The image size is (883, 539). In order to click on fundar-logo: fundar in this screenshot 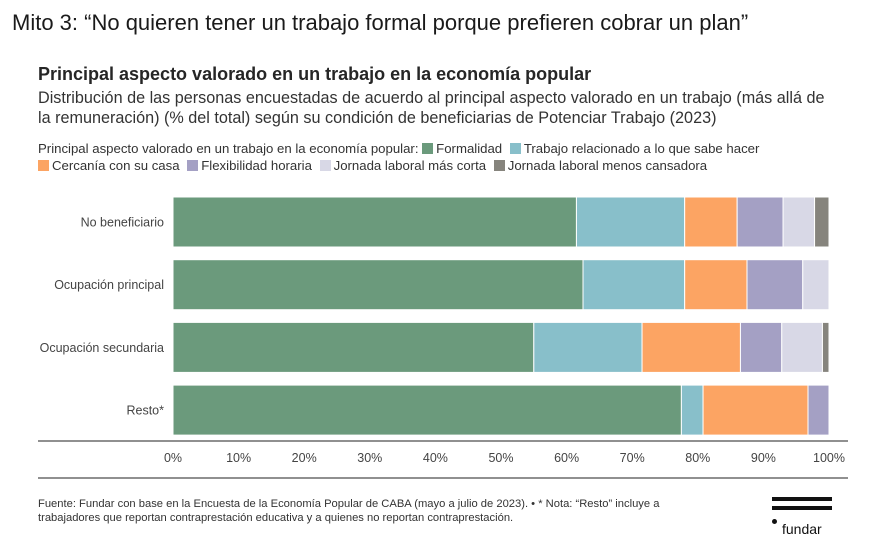, I will do `click(803, 517)`.